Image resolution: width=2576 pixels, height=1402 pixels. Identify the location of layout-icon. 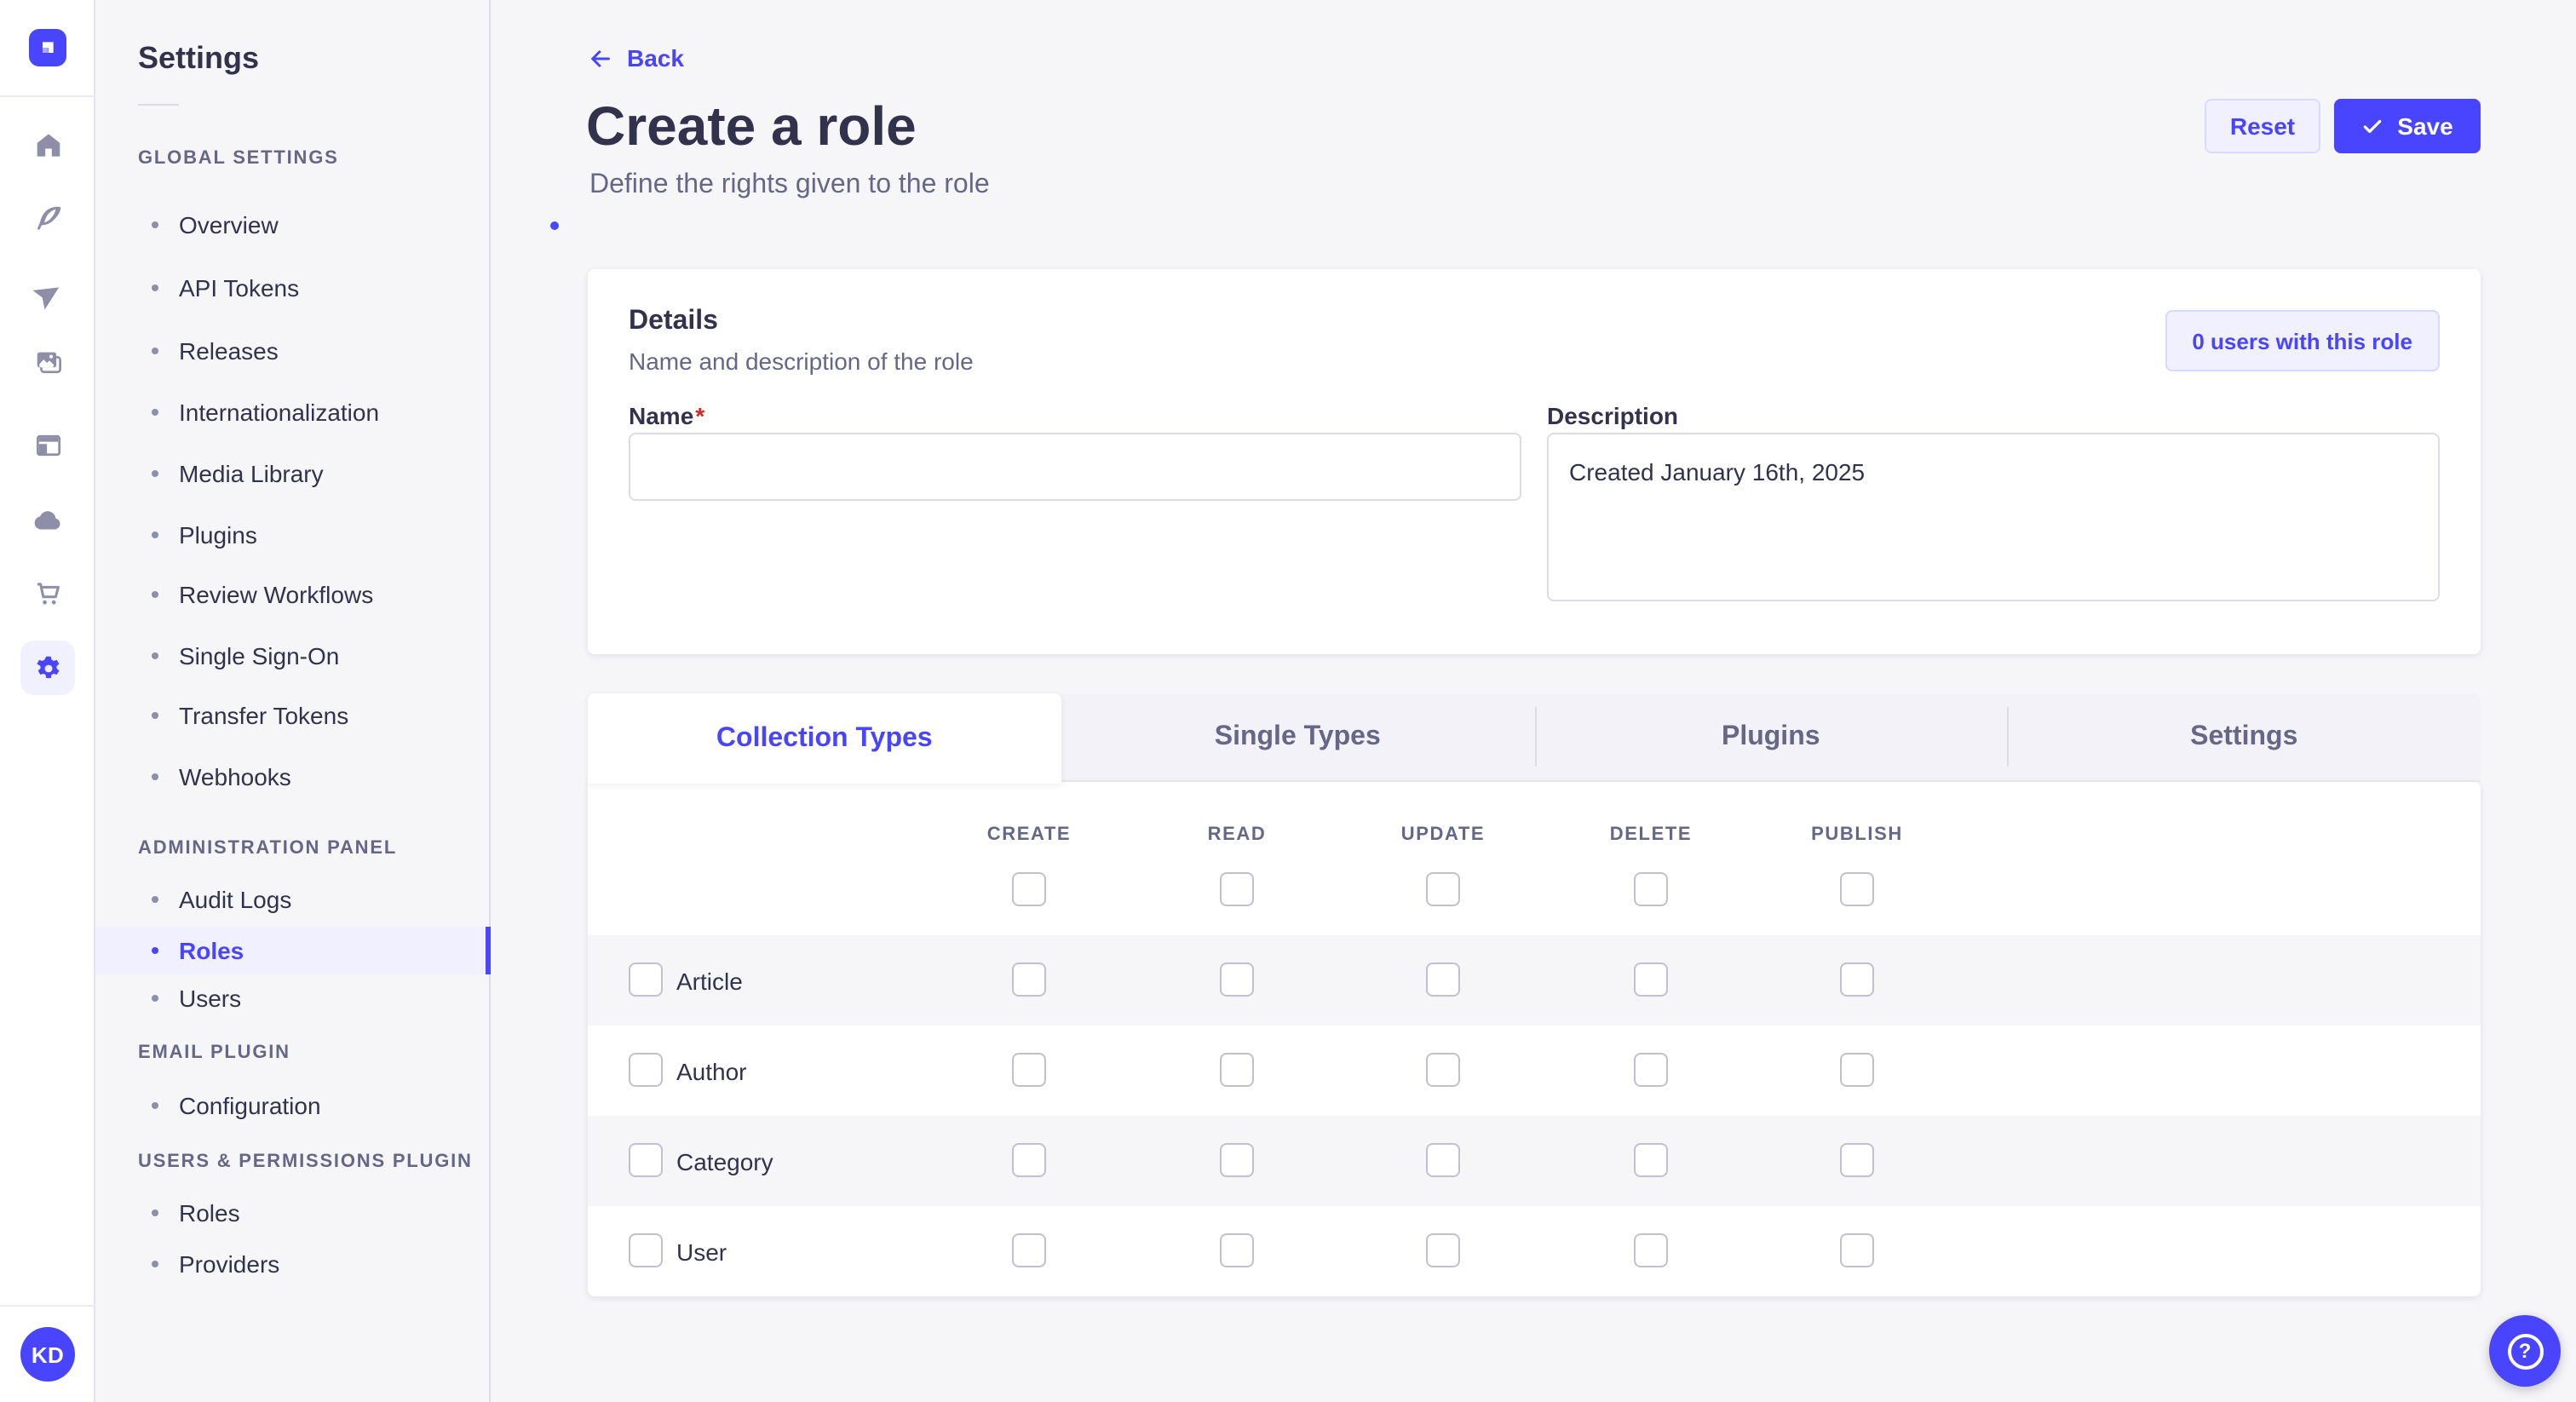
(48, 445).